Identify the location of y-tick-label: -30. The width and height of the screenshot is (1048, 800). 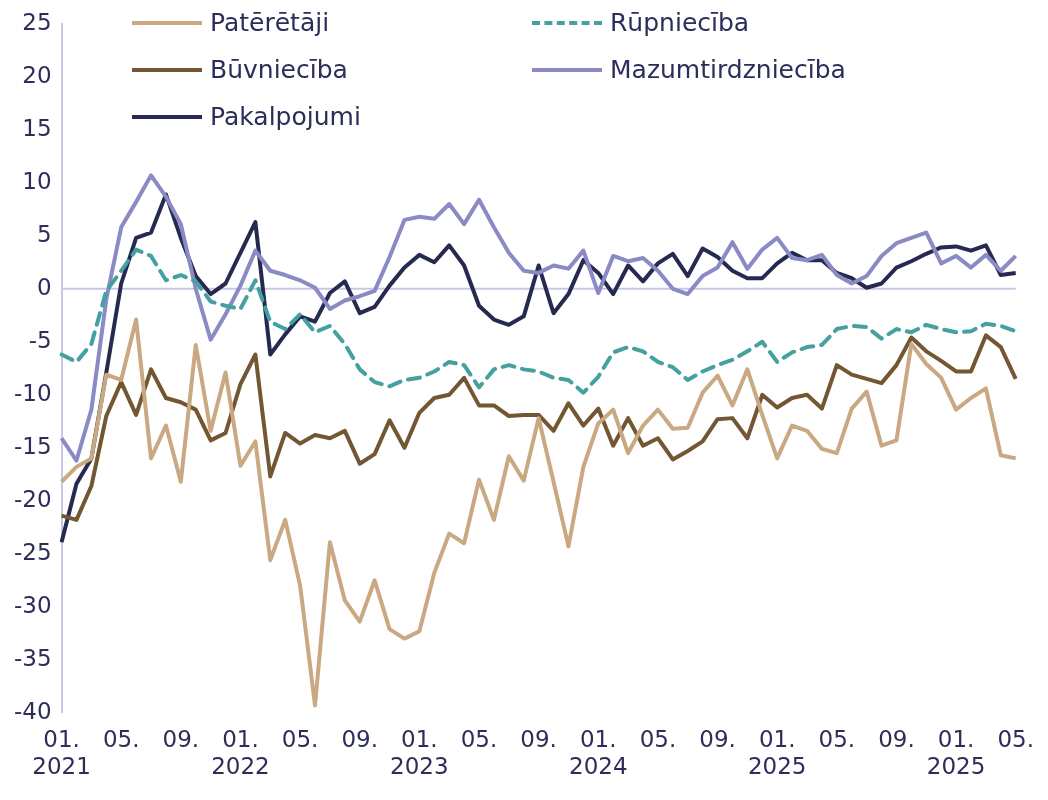
(32, 604).